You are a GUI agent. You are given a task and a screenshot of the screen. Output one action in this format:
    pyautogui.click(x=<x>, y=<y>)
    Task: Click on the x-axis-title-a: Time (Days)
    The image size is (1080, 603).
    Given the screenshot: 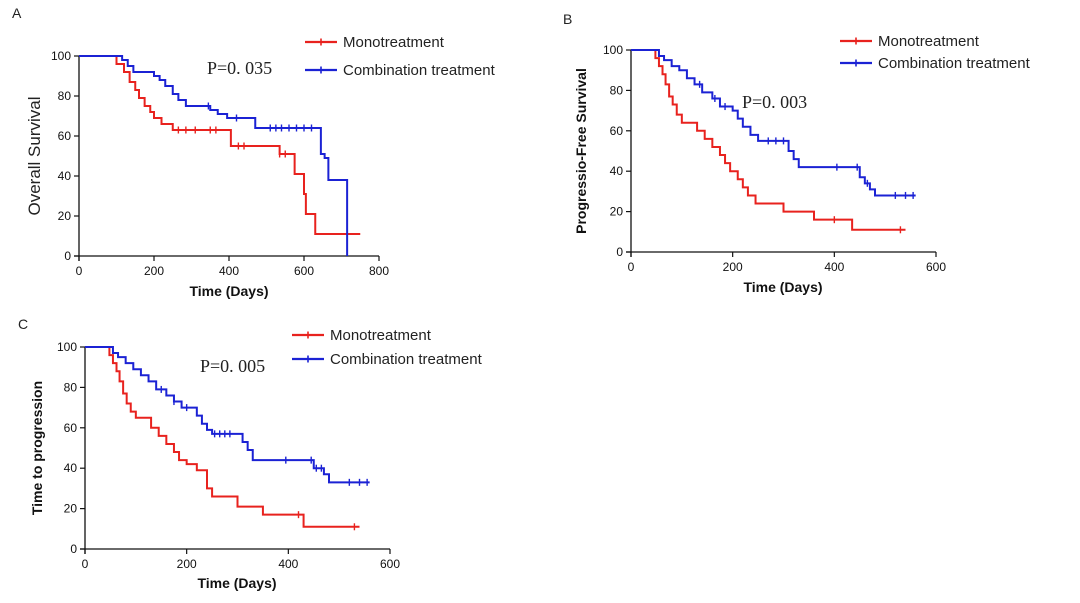 What is the action you would take?
    pyautogui.click(x=228, y=291)
    